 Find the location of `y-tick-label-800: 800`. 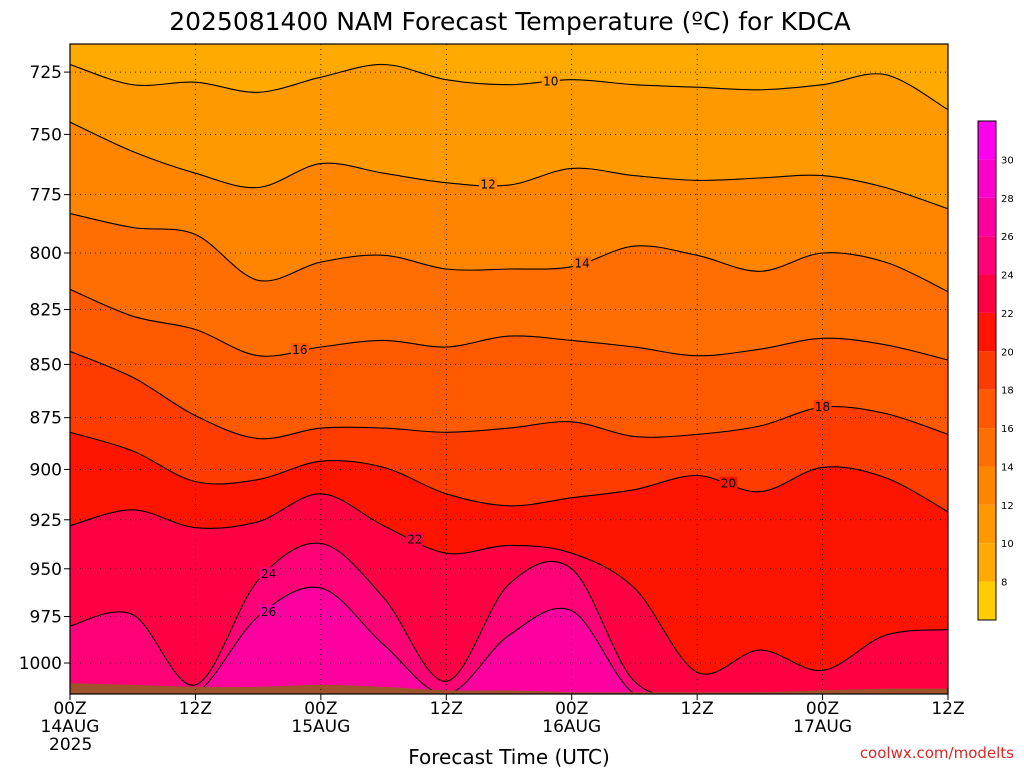

y-tick-label-800: 800 is located at coordinates (46, 254).